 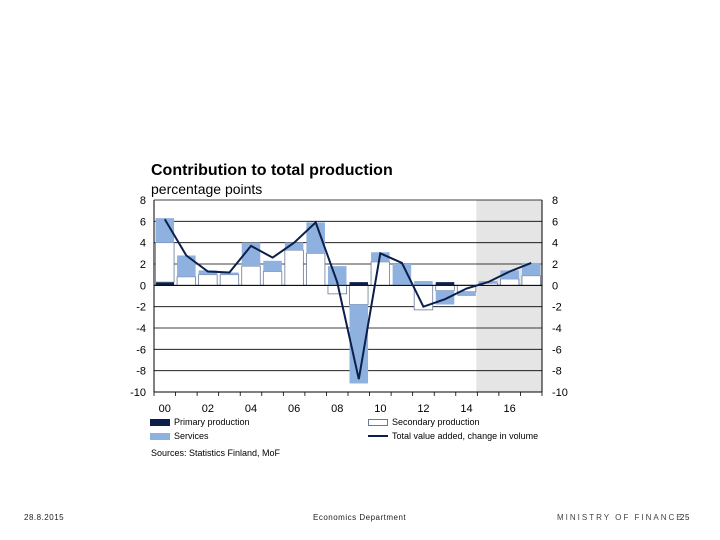 I want to click on legend-label-primary: Primary production, so click(x=212, y=422).